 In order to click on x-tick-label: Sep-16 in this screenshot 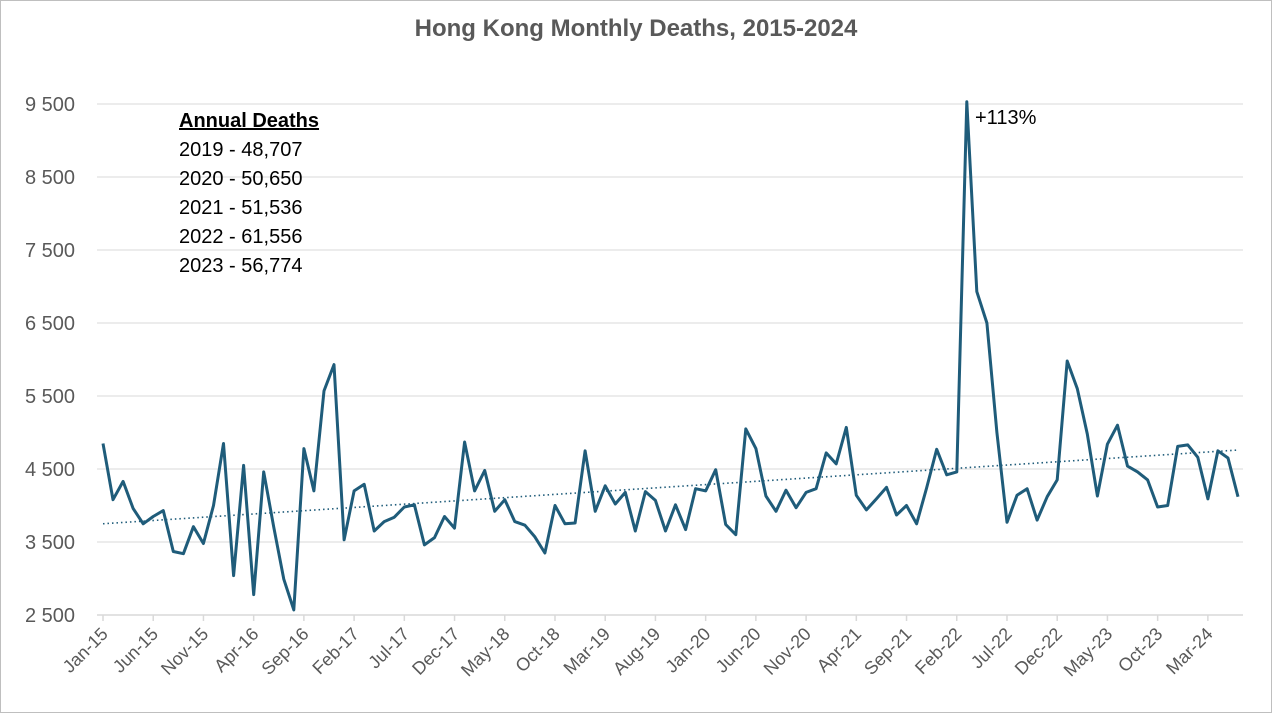, I will do `click(285, 651)`.